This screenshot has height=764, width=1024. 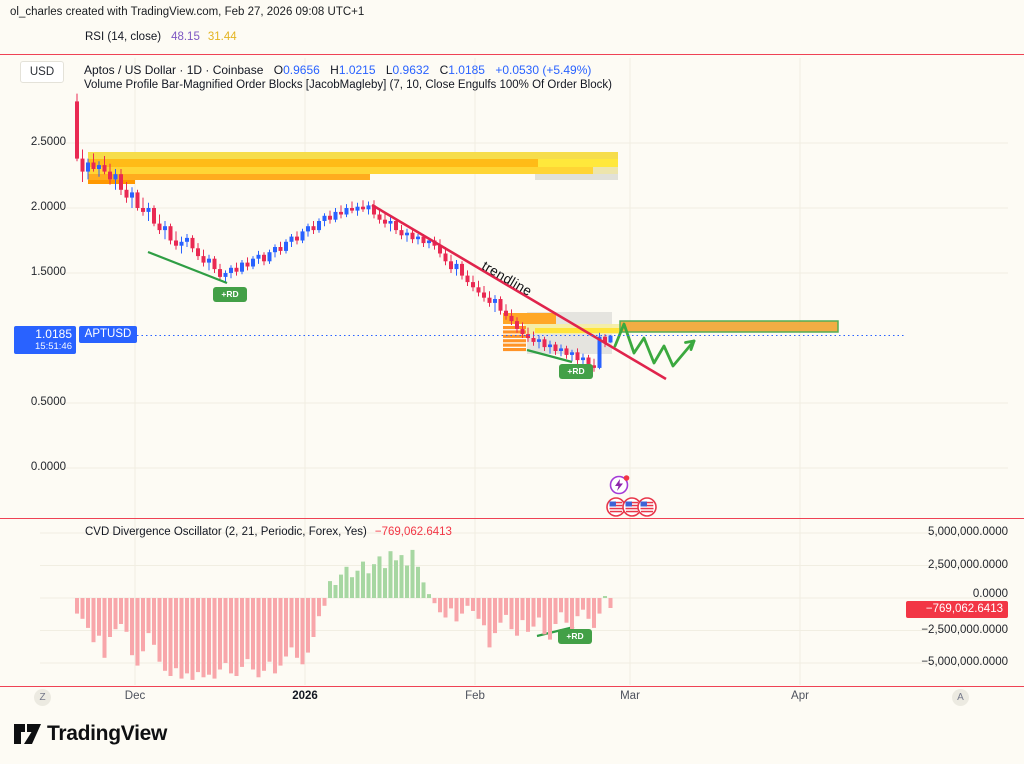 I want to click on ohlc-open-label: O, so click(x=278, y=70).